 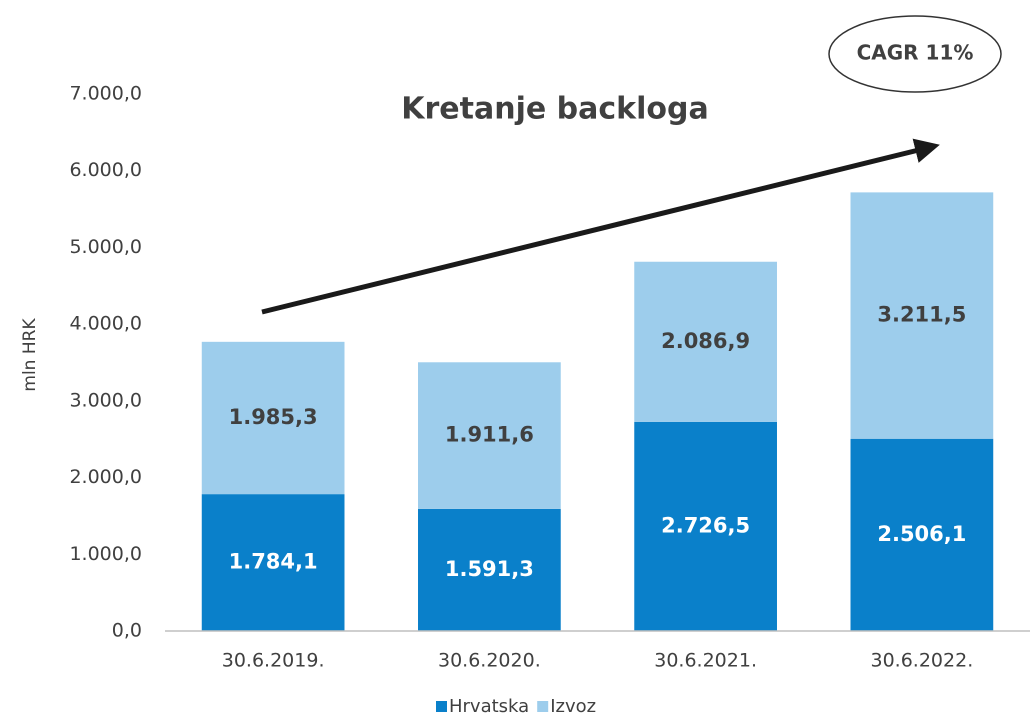 What do you see at coordinates (489, 706) in the screenshot?
I see `legend-label: Hrvatska` at bounding box center [489, 706].